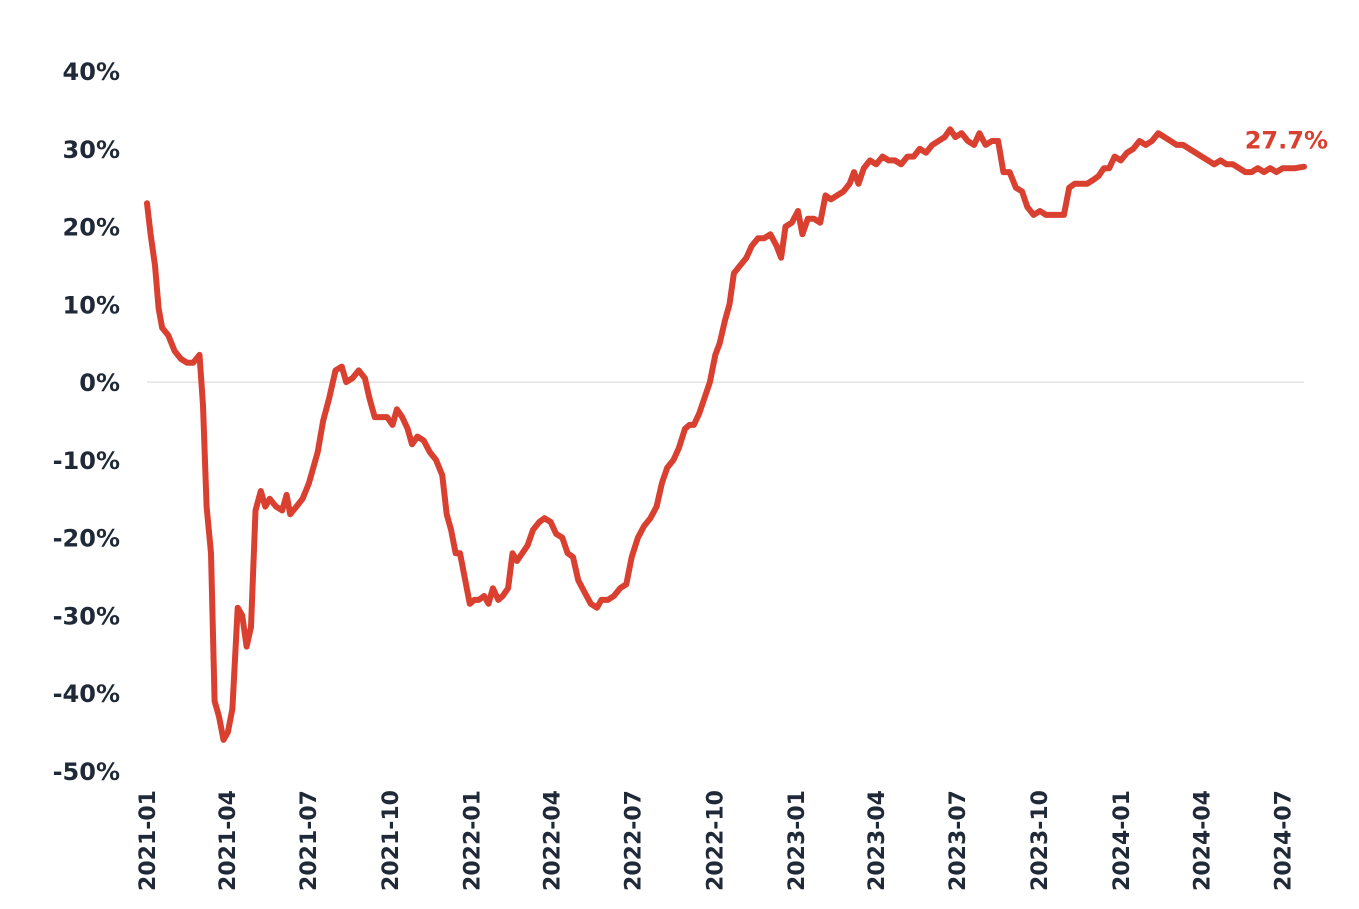 The width and height of the screenshot is (1359, 909). I want to click on x-tick-label: 2023-04, so click(877, 840).